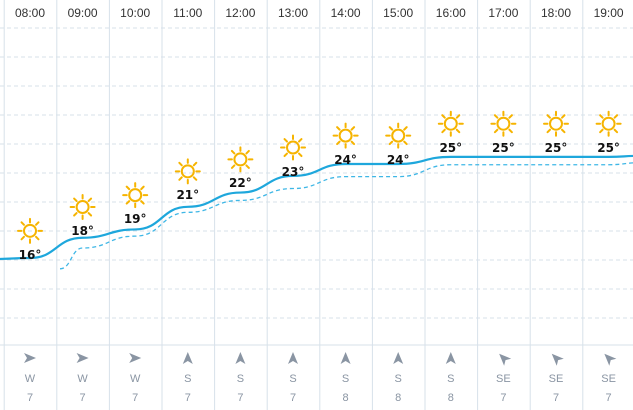  Describe the element at coordinates (135, 13) in the screenshot. I see `hour-label: 10:00` at that location.